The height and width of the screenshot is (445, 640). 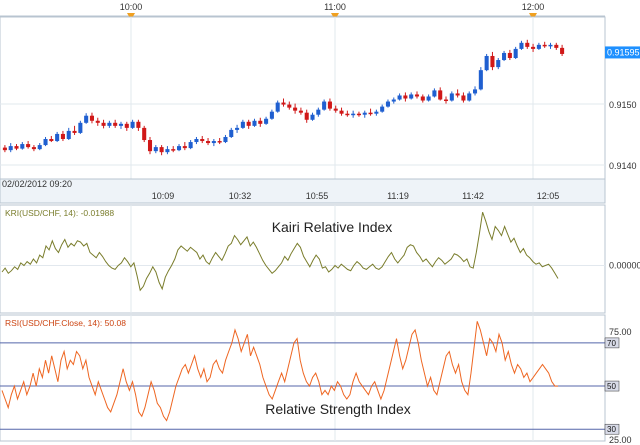 What do you see at coordinates (37, 184) in the screenshot?
I see `date-axis-label: 02/02/2012 09:20` at bounding box center [37, 184].